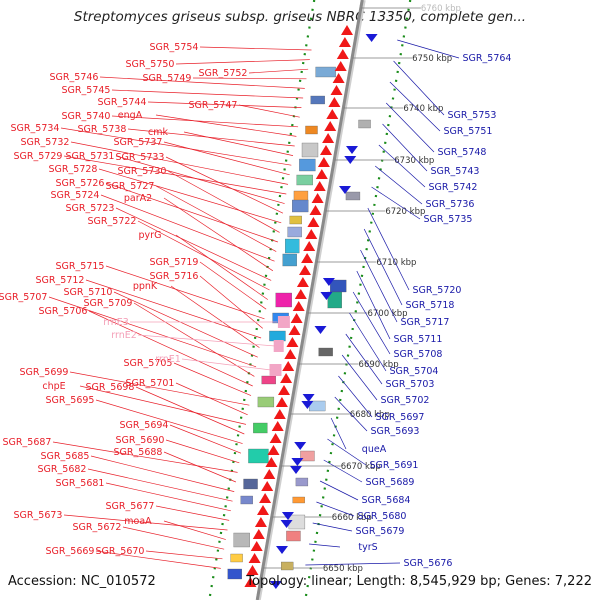  I want to click on gene-label: SGR_5697, so click(400, 417).